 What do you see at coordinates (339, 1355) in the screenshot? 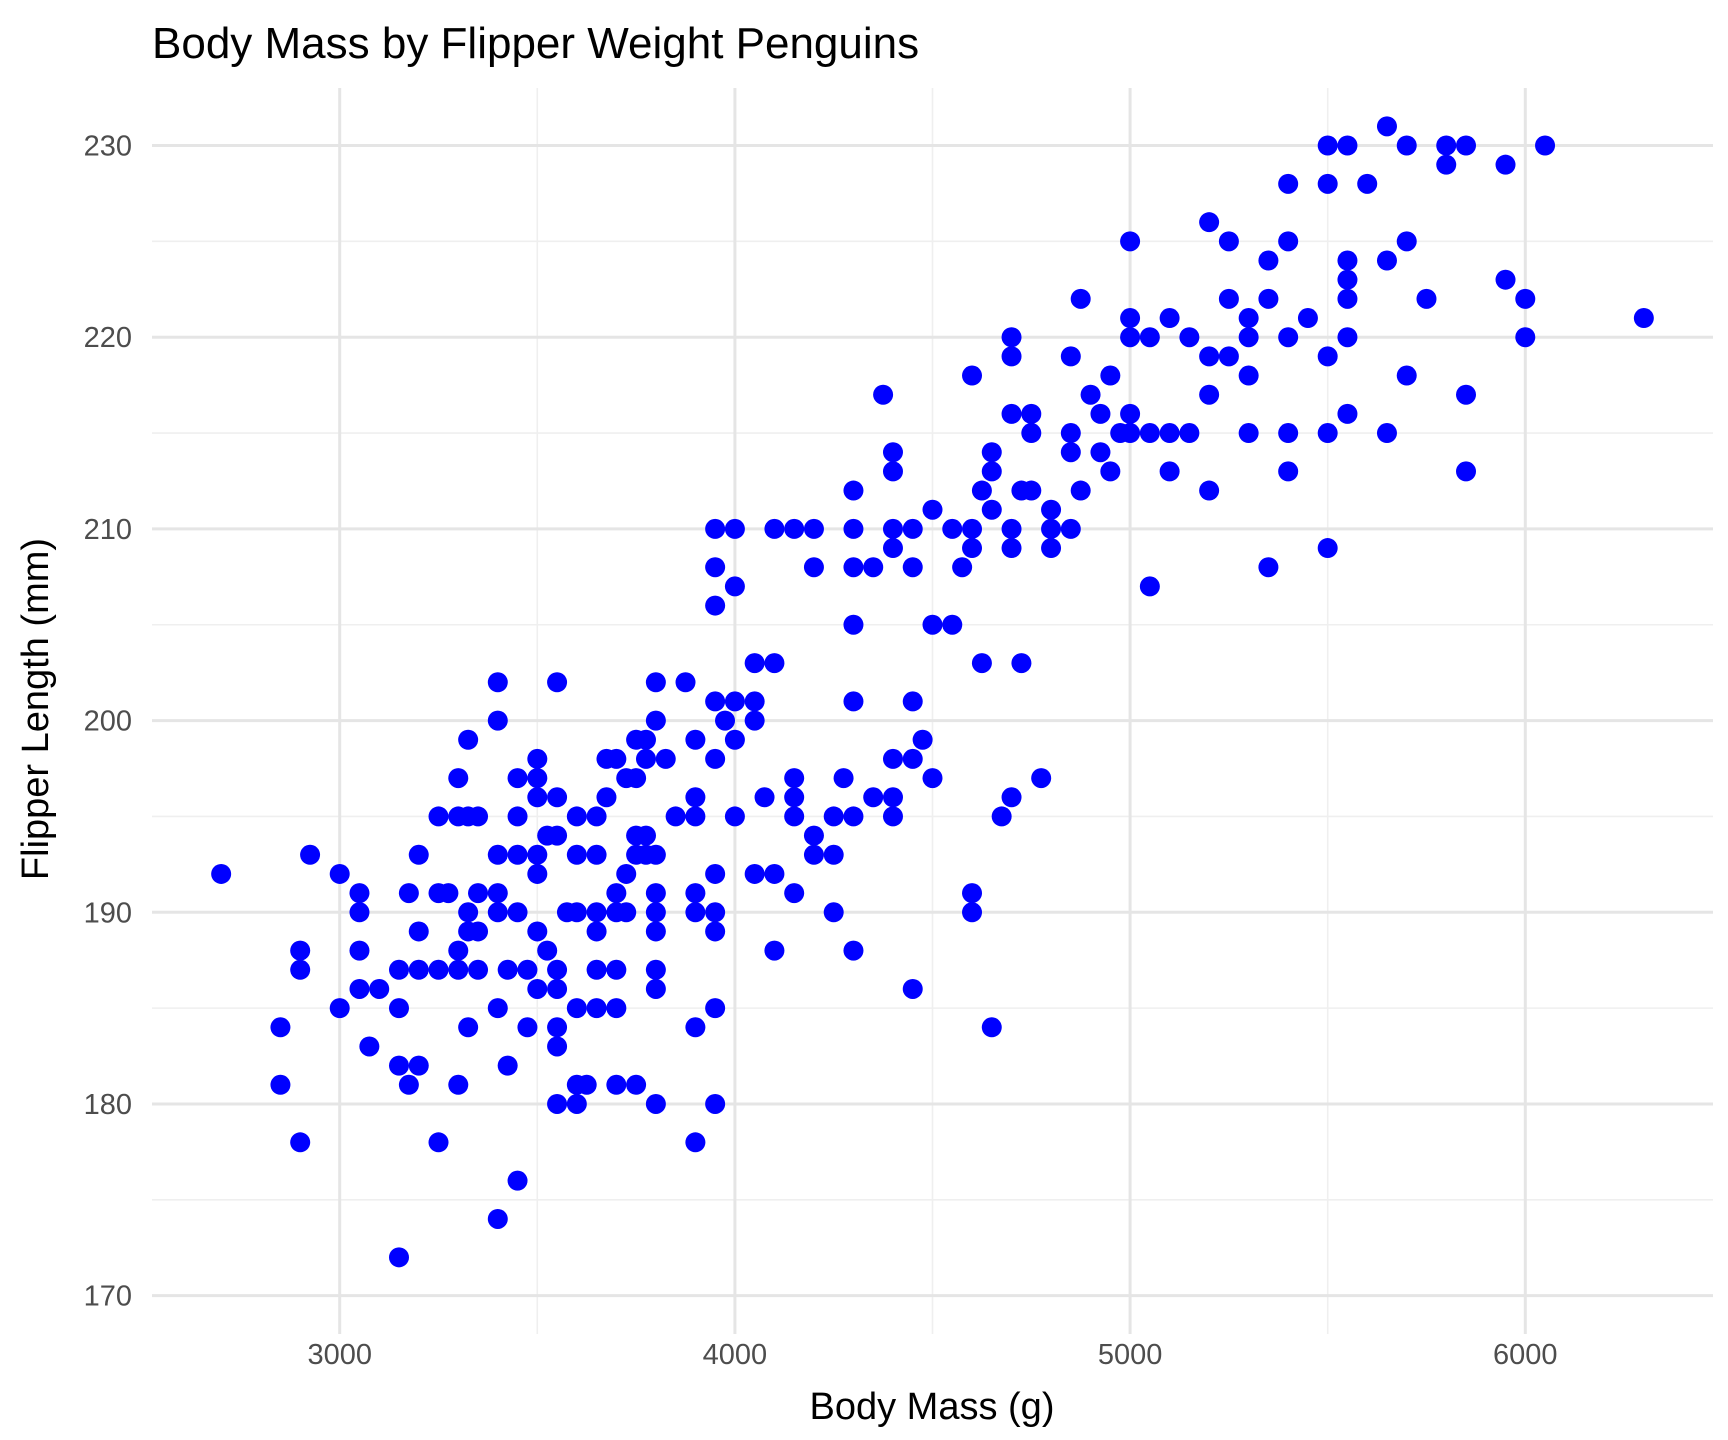
I see `x-tick-label: 3000` at bounding box center [339, 1355].